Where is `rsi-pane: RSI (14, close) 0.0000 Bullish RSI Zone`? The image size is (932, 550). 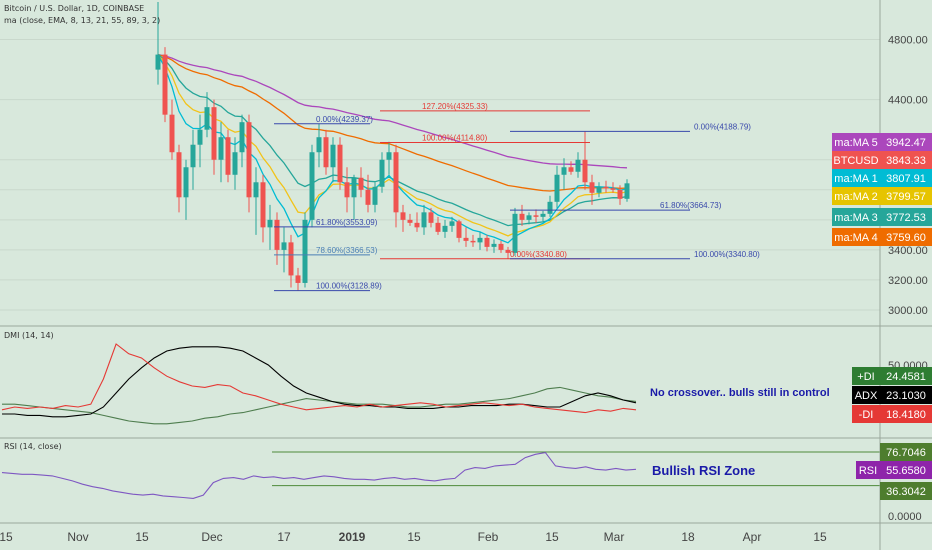
rsi-pane: RSI (14, close) 0.0000 Bullish RSI Zone is located at coordinates (461, 482).